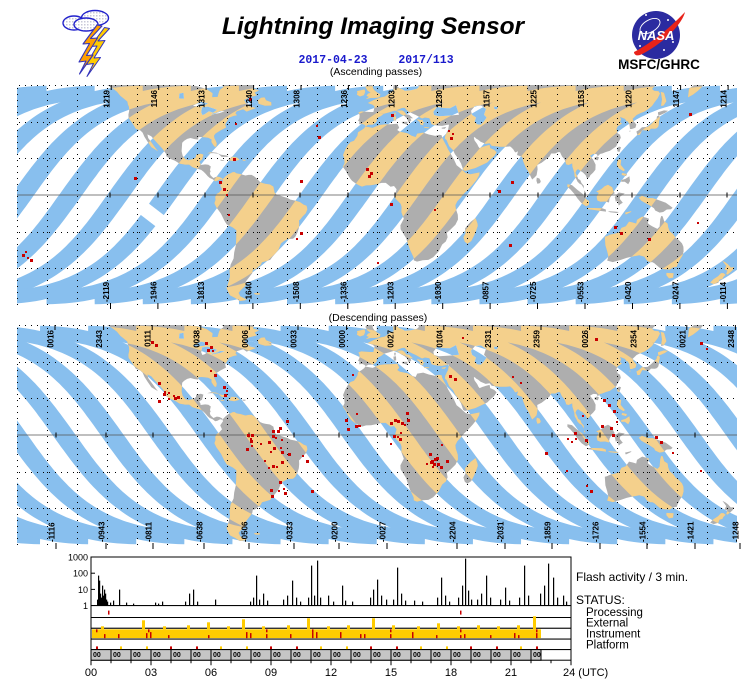 The width and height of the screenshot is (756, 680). Describe the element at coordinates (102, 531) in the screenshot. I see `svg-text: -0943` at that location.